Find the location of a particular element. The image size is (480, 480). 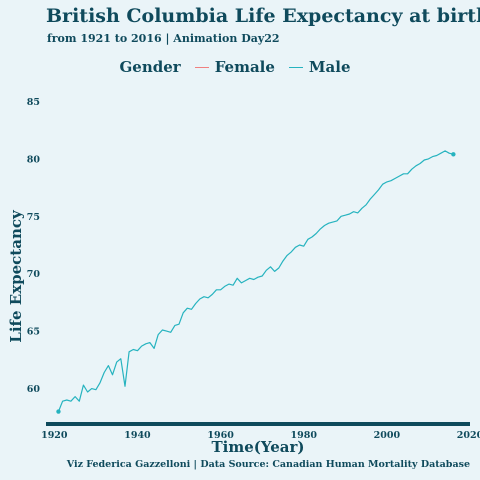

legend-item-male: Male is located at coordinates (318, 67).